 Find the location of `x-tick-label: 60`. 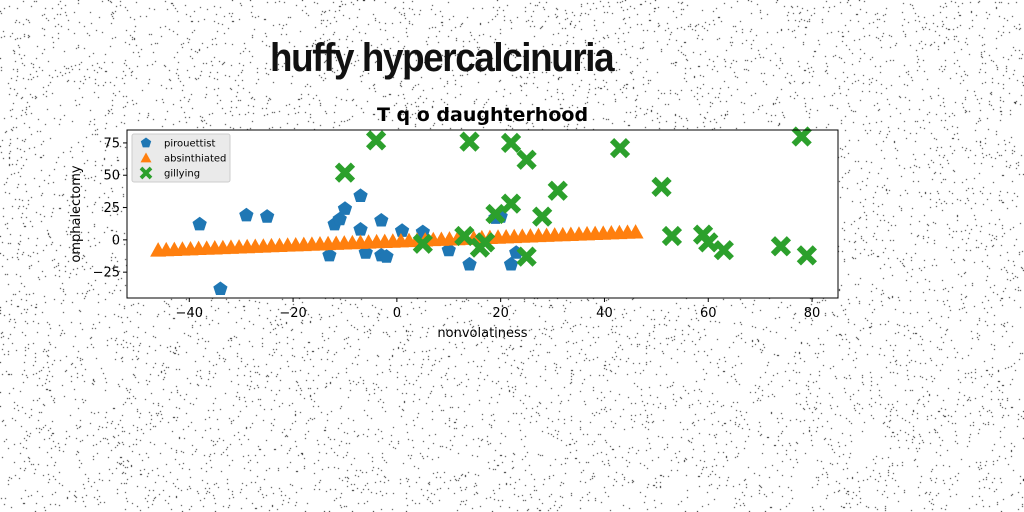

x-tick-label: 60 is located at coordinates (708, 313).